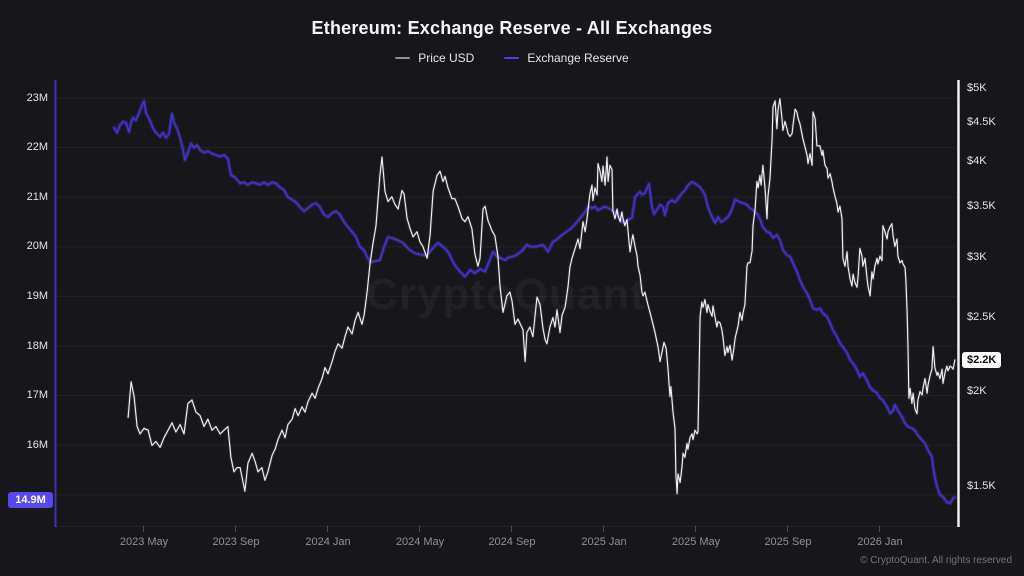 This screenshot has width=1024, height=576. What do you see at coordinates (696, 542) in the screenshot?
I see `x-axis-tick: 2025 May` at bounding box center [696, 542].